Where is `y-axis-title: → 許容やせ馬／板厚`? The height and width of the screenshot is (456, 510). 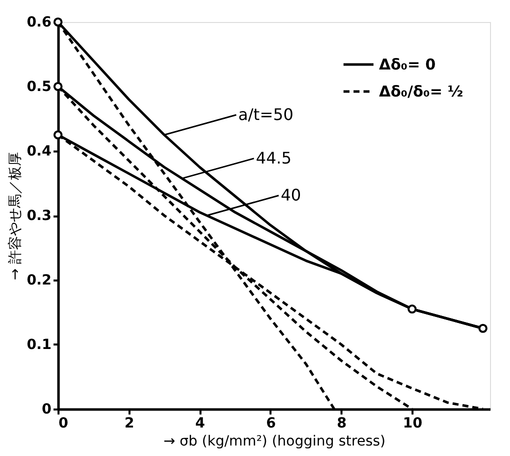 y-axis-title: → 許容やせ馬／板厚 is located at coordinates (16, 216).